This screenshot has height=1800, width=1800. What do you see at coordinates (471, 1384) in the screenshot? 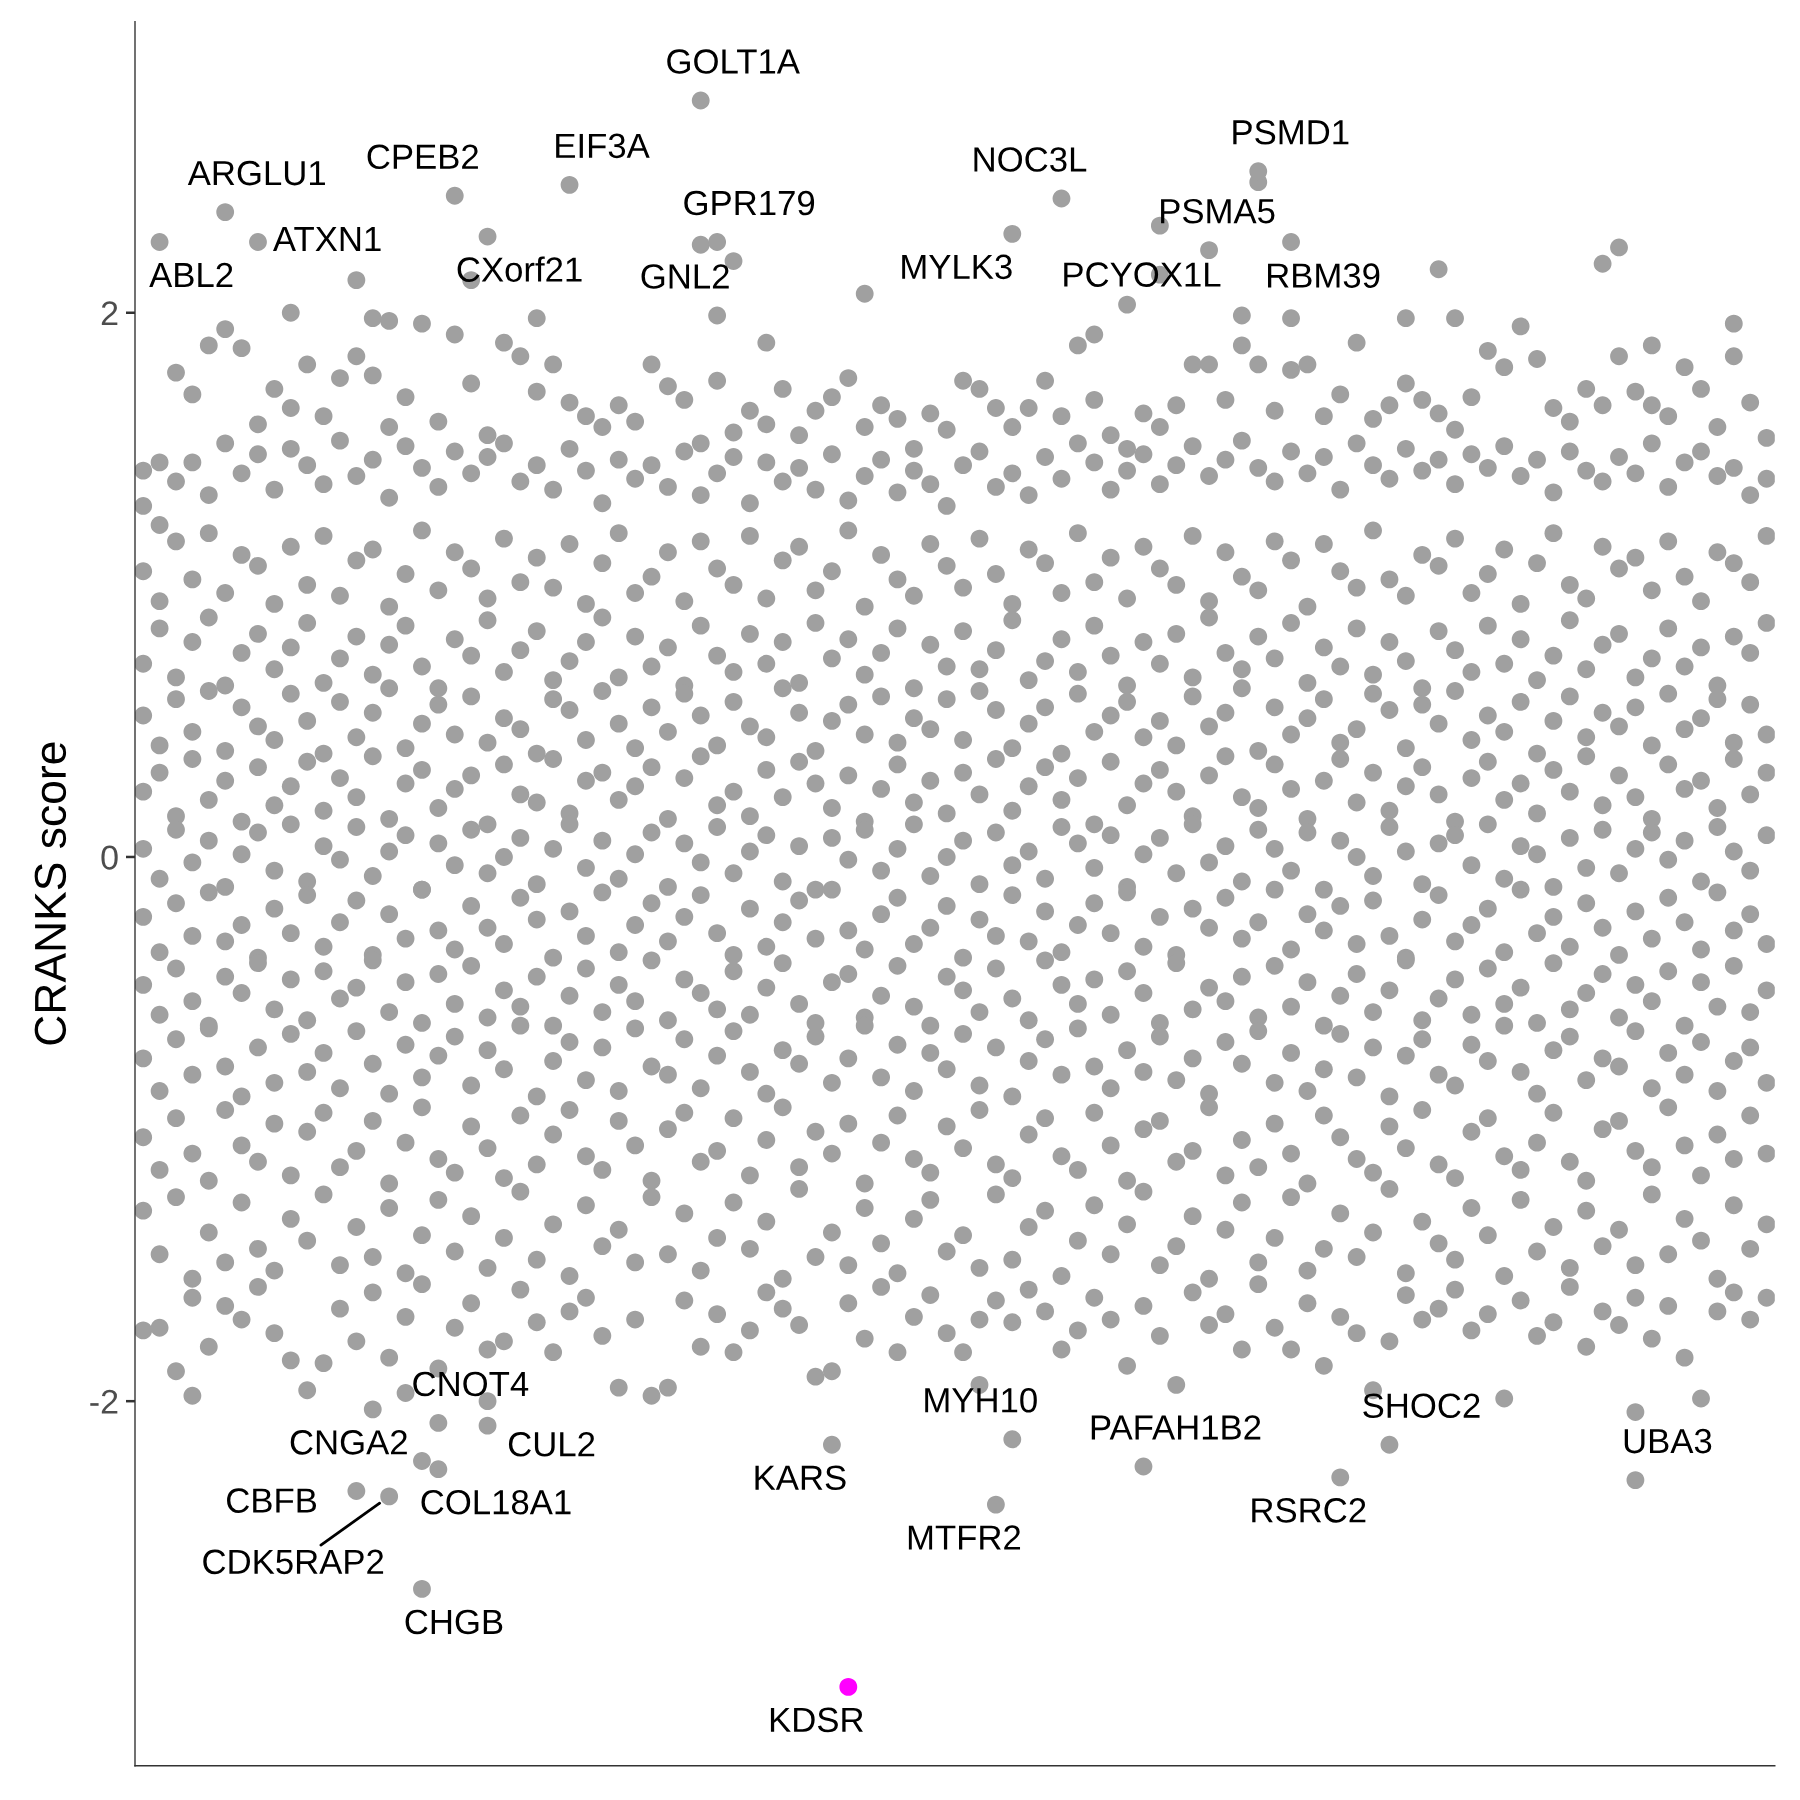
I see `data-label: CNOT4` at bounding box center [471, 1384].